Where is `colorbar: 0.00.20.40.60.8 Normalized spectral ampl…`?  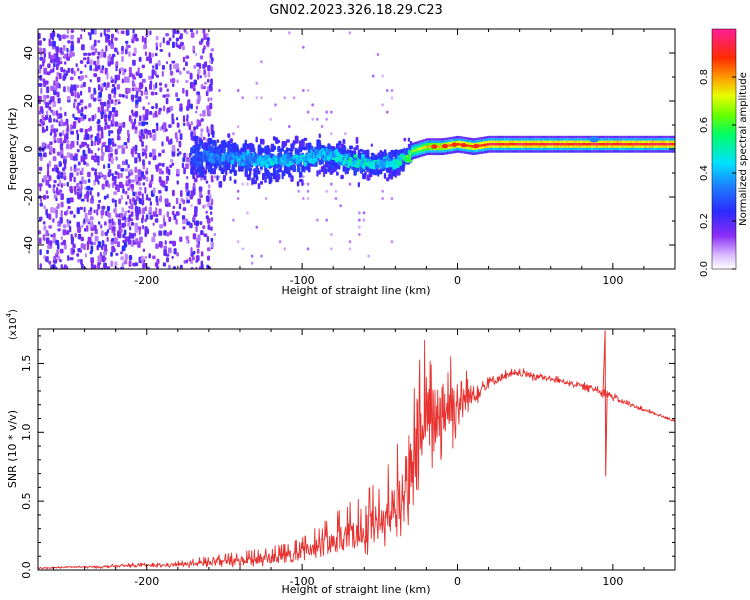 colorbar: 0.00.20.40.60.8 Normalized spectral ampl… is located at coordinates (724, 152).